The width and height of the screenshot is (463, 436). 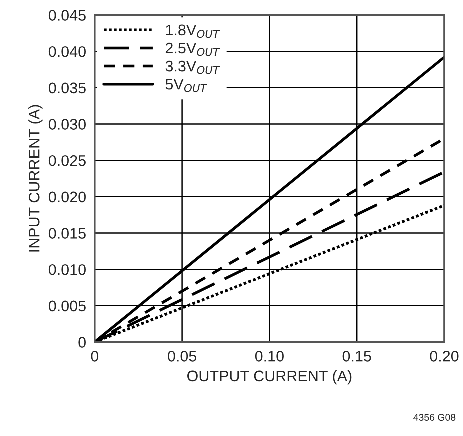 I want to click on x-tick-label: 0, so click(x=95, y=356).